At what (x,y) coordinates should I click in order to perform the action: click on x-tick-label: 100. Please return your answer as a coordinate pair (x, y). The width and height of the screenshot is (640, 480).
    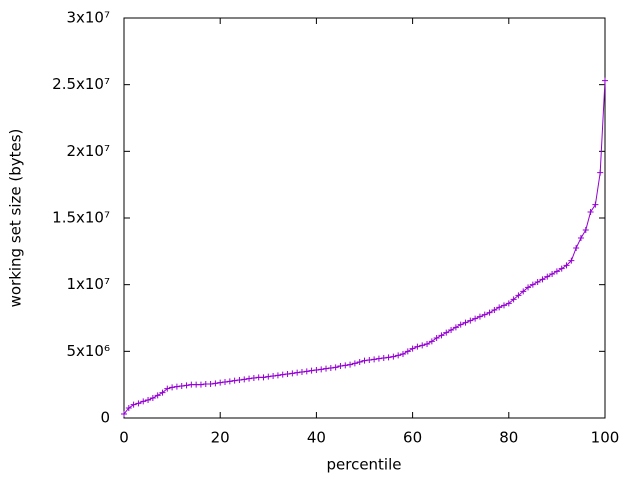
    Looking at the image, I should click on (605, 438).